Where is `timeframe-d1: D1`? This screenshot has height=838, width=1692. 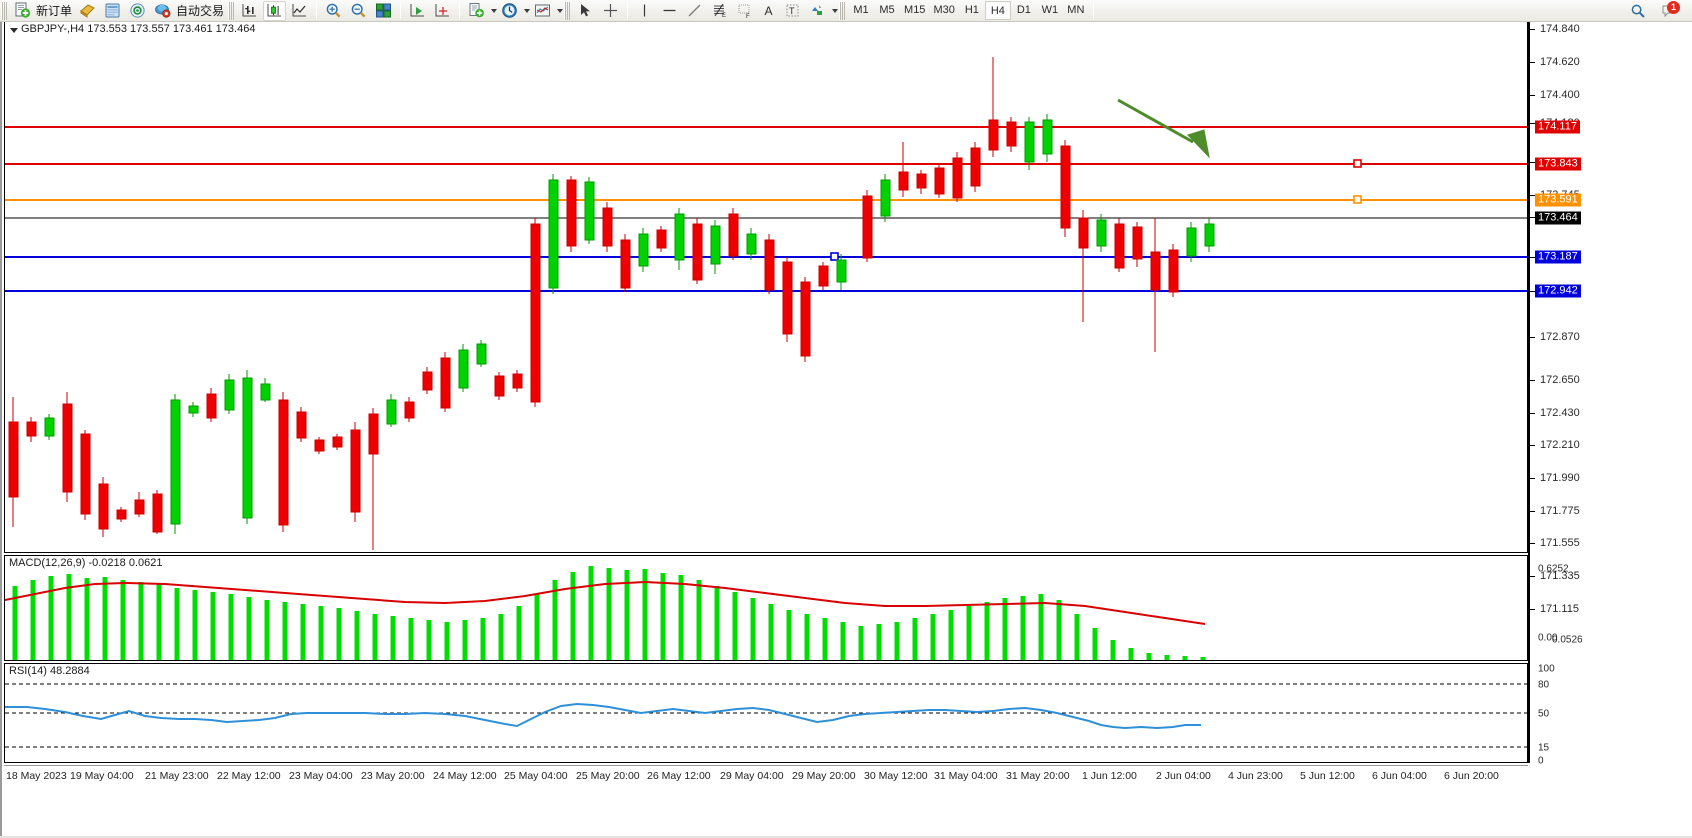 timeframe-d1: D1 is located at coordinates (1023, 10).